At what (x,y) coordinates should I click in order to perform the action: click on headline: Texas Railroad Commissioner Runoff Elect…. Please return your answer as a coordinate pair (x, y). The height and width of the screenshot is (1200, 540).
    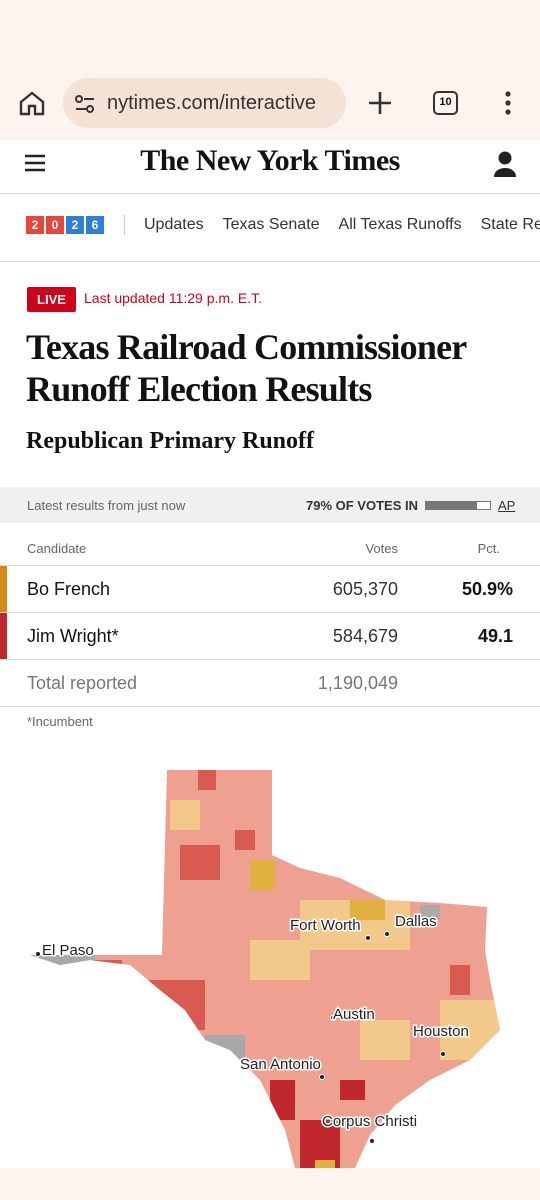
    Looking at the image, I should click on (246, 368).